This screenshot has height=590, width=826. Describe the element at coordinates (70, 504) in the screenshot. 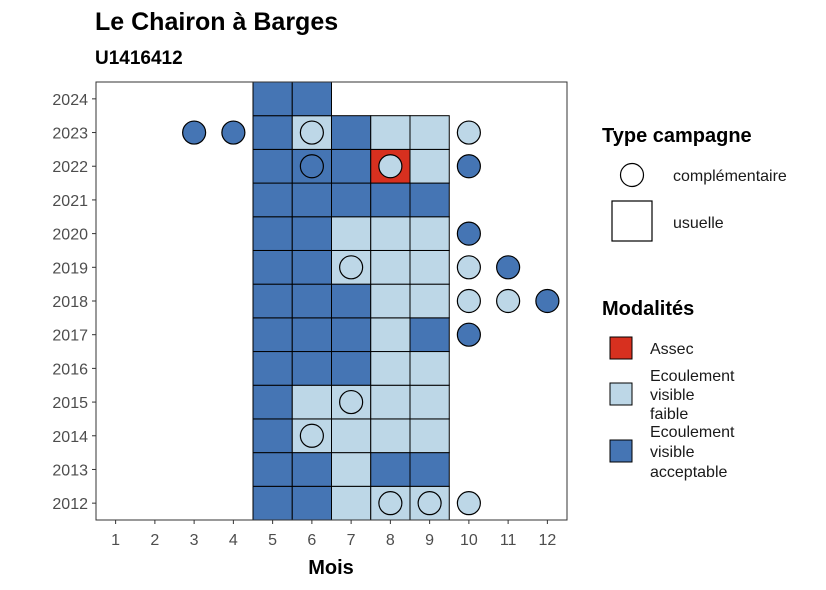

I see `y-tick-label-2012: 2012` at that location.